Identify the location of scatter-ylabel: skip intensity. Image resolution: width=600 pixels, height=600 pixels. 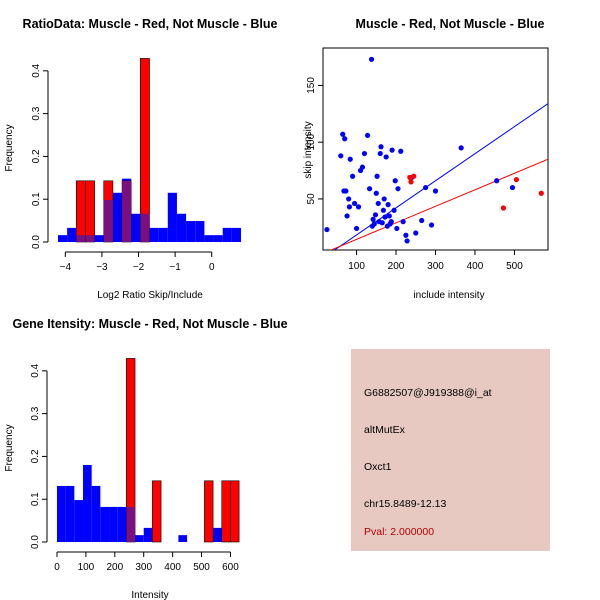
(308, 149).